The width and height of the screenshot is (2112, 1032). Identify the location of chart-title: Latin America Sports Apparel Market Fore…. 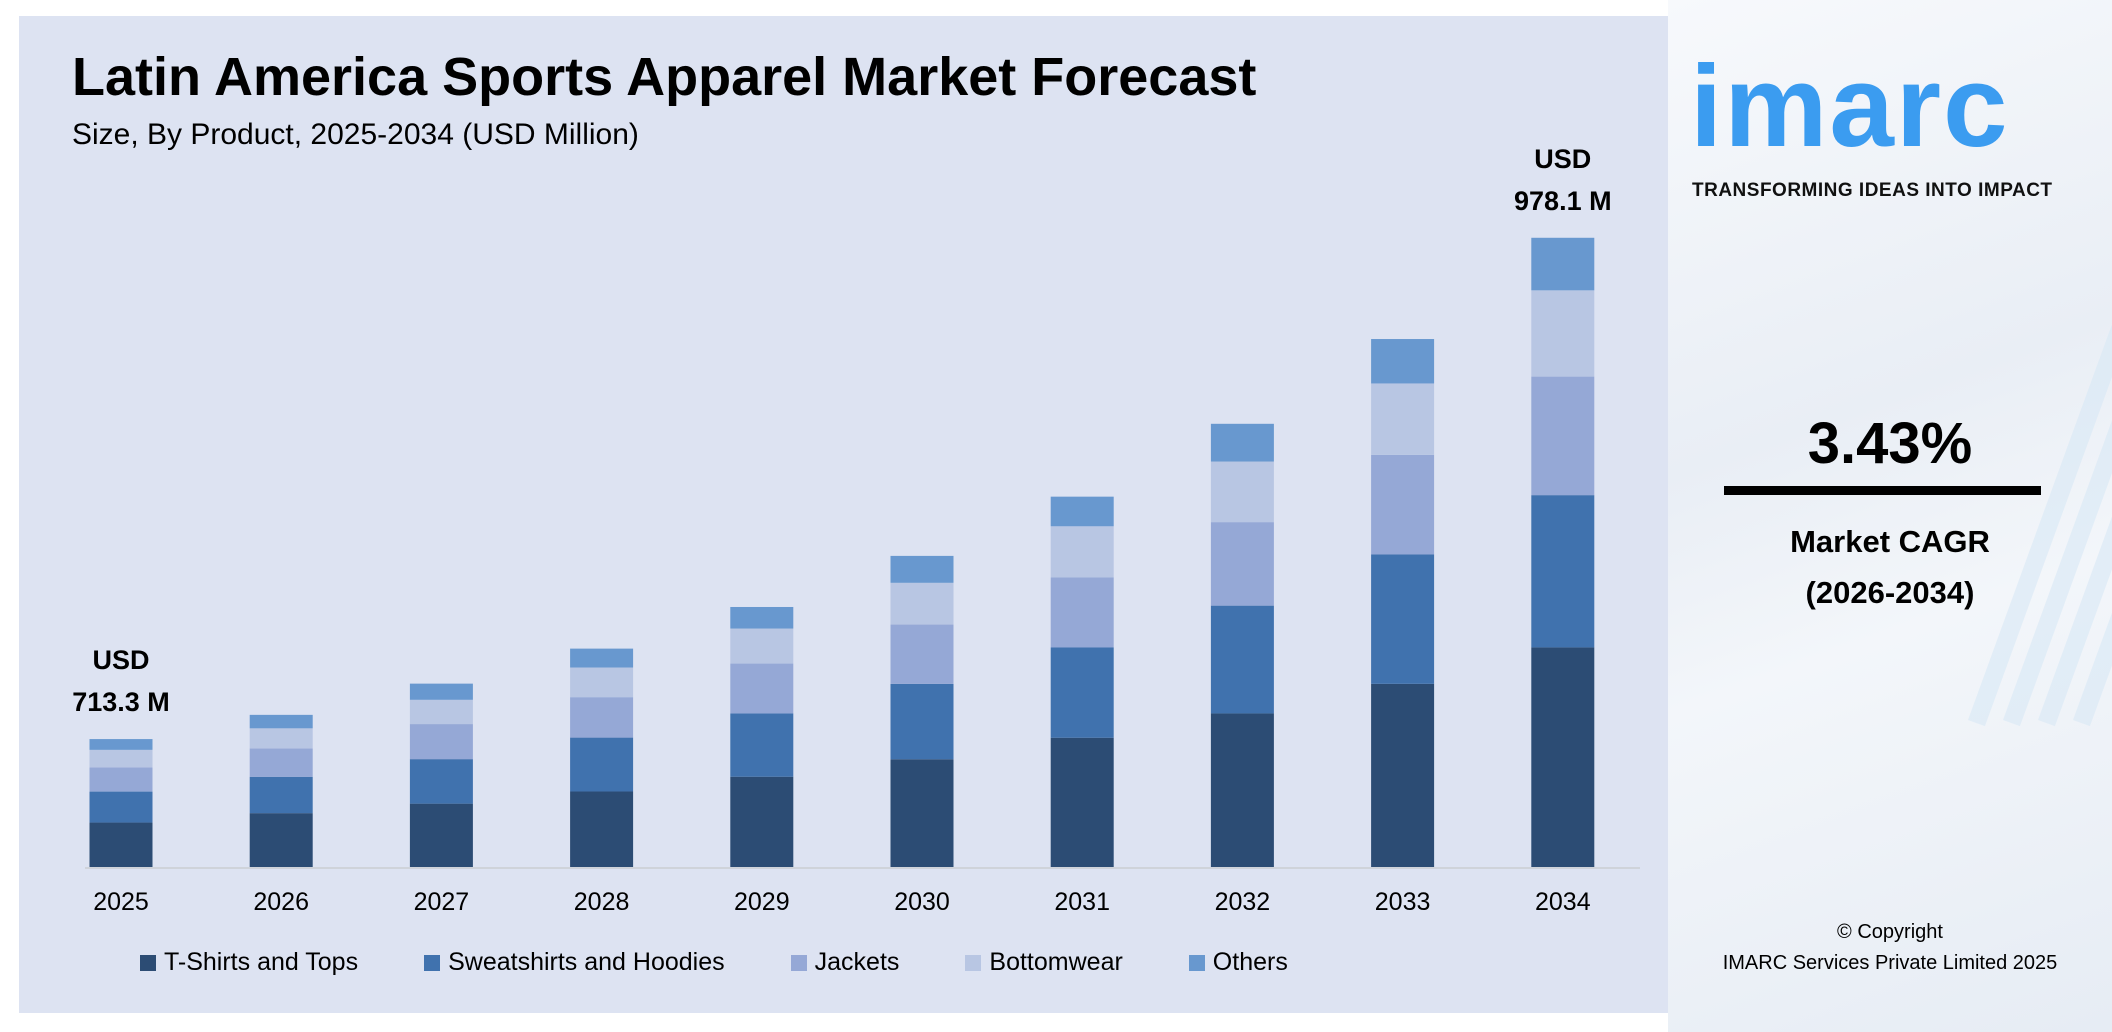
(664, 77).